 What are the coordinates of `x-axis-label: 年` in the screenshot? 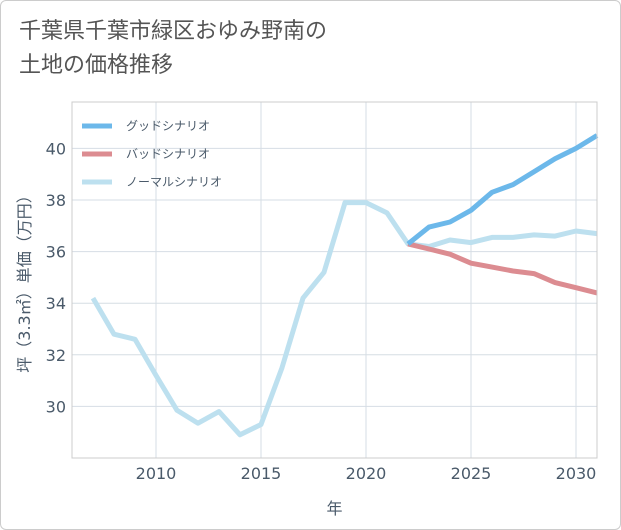 It's located at (334, 508).